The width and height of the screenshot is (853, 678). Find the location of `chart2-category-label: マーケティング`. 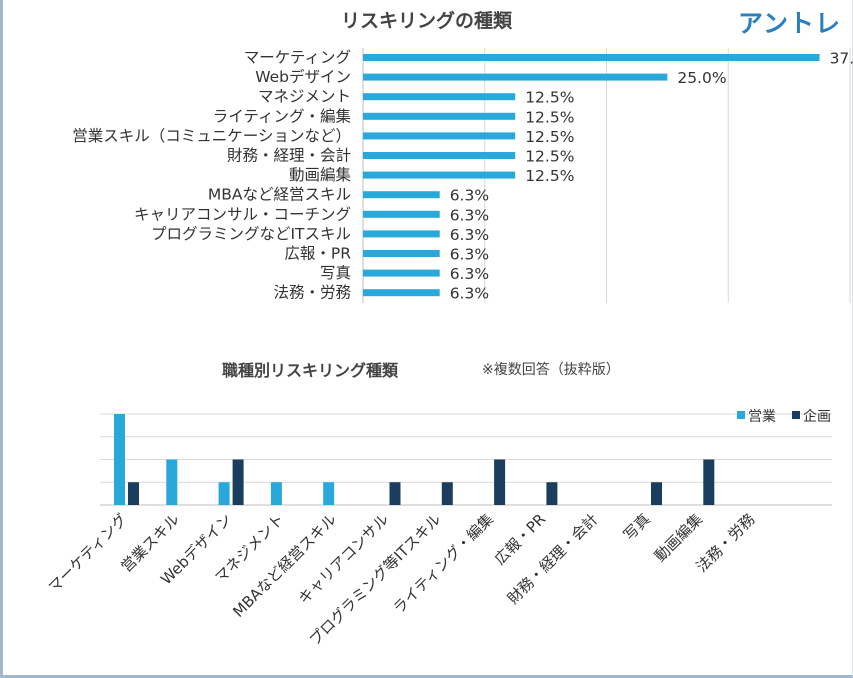

chart2-category-label: マーケティング is located at coordinates (88, 553).